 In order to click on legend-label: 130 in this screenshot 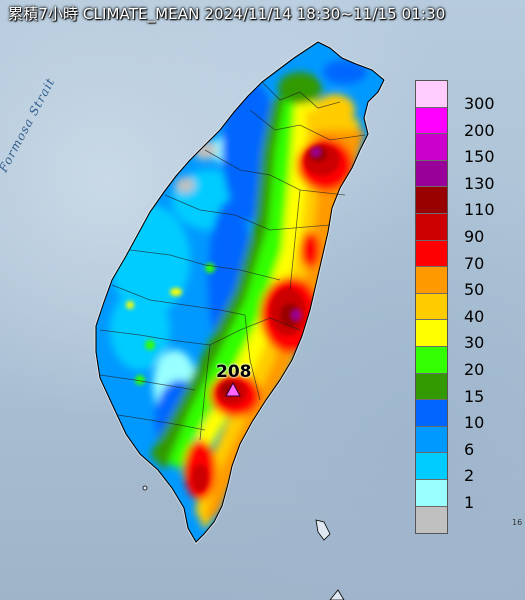, I will do `click(479, 183)`.